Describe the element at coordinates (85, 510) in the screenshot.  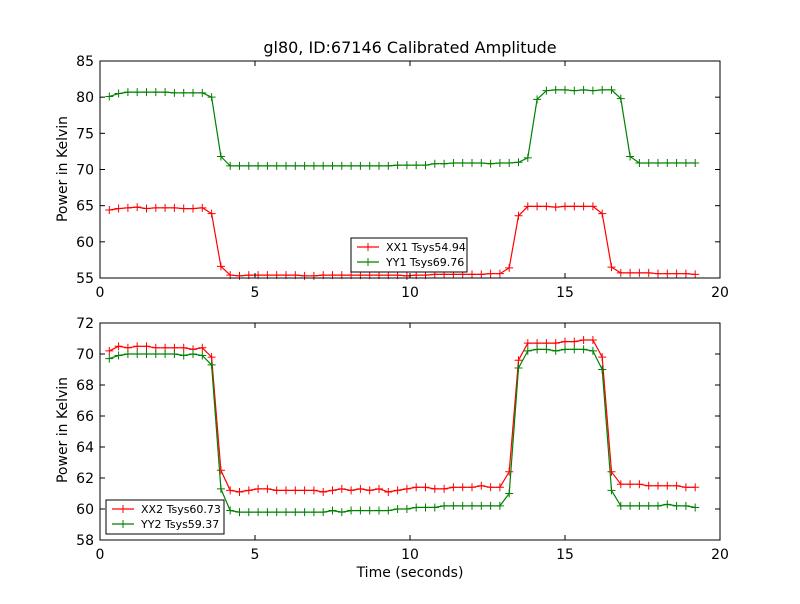
I see `y-tick-label-1-1: 60` at that location.